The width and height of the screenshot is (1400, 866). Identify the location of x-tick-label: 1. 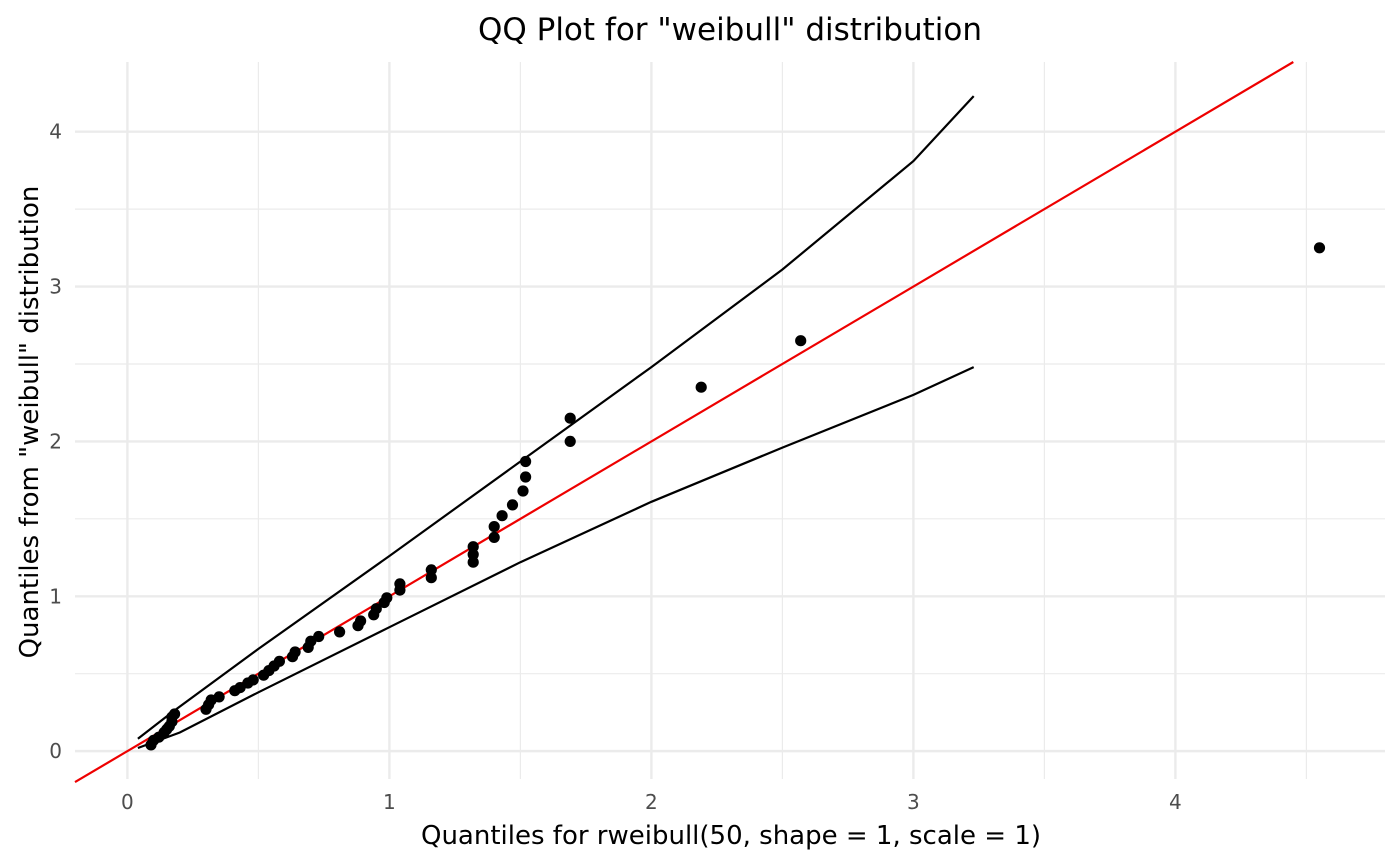
(389, 802).